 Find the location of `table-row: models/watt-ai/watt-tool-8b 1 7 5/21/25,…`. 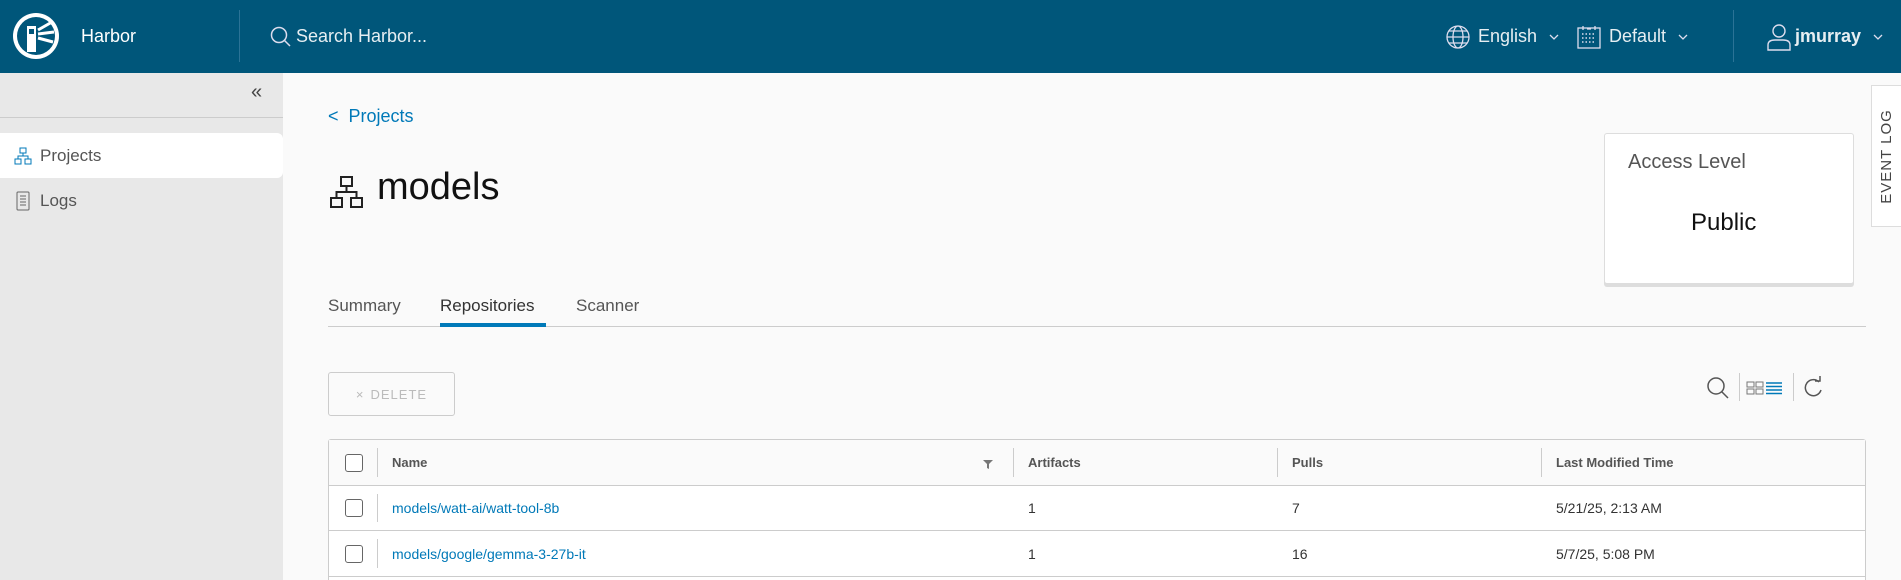

table-row: models/watt-ai/watt-tool-8b 1 7 5/21/25,… is located at coordinates (1097, 508).